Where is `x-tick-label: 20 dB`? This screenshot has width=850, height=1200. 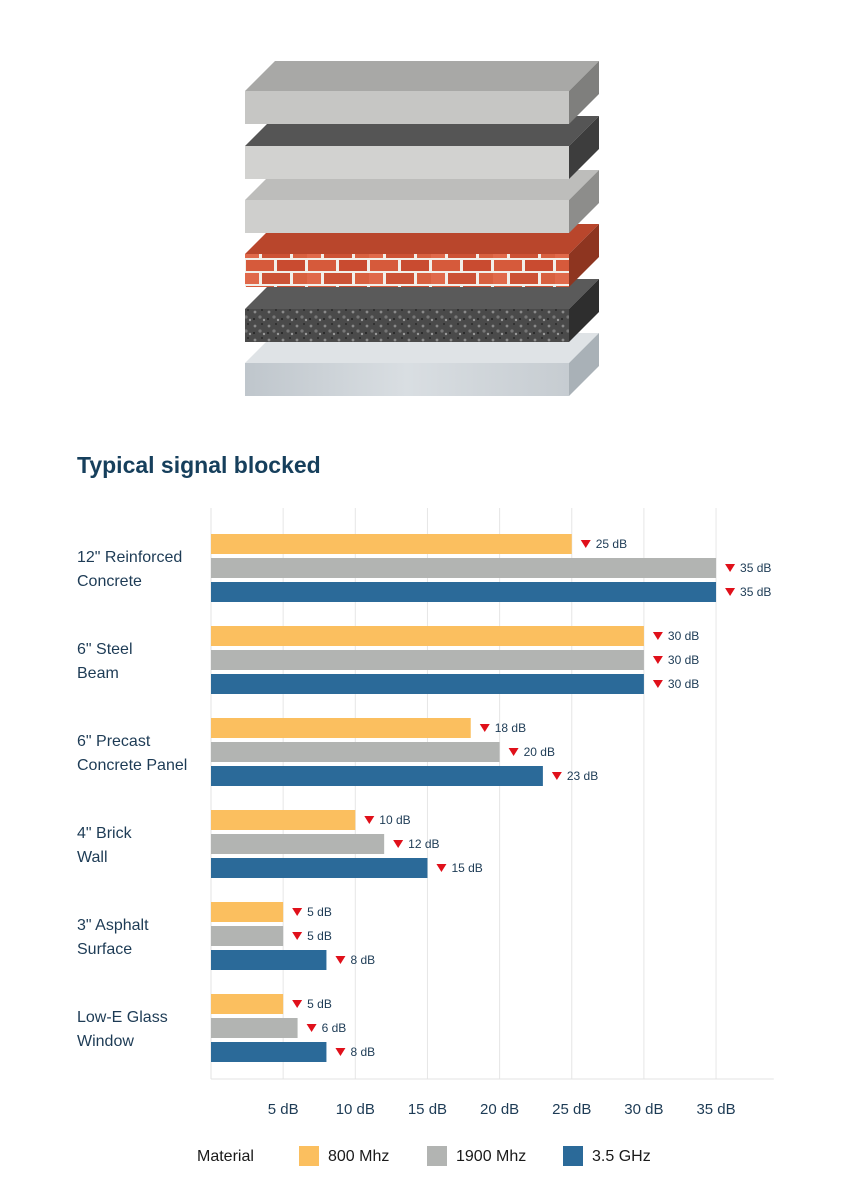
x-tick-label: 20 dB is located at coordinates (499, 1109).